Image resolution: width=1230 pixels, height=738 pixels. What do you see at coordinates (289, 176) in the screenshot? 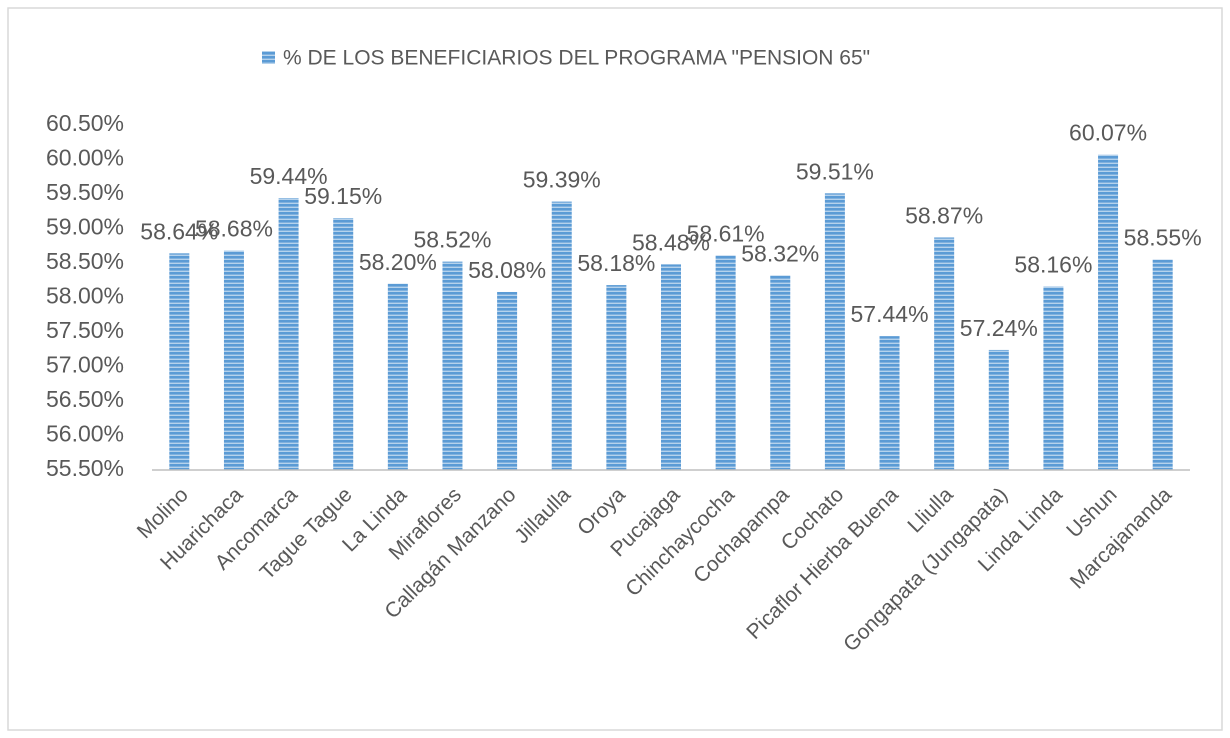
I see `data-label: 59.44%` at bounding box center [289, 176].